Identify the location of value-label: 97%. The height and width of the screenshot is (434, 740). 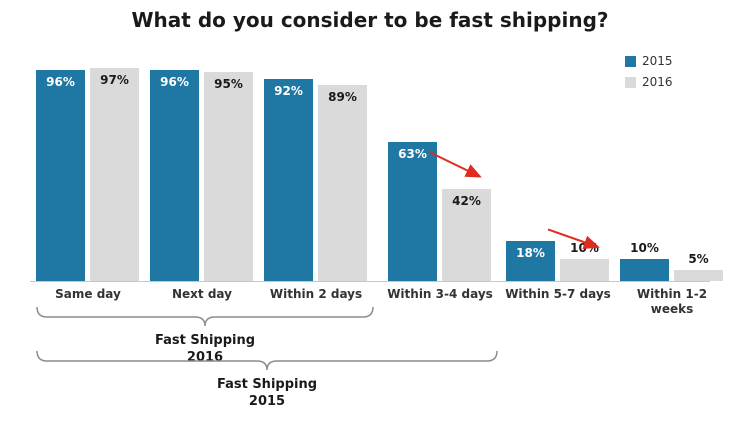
(114, 80).